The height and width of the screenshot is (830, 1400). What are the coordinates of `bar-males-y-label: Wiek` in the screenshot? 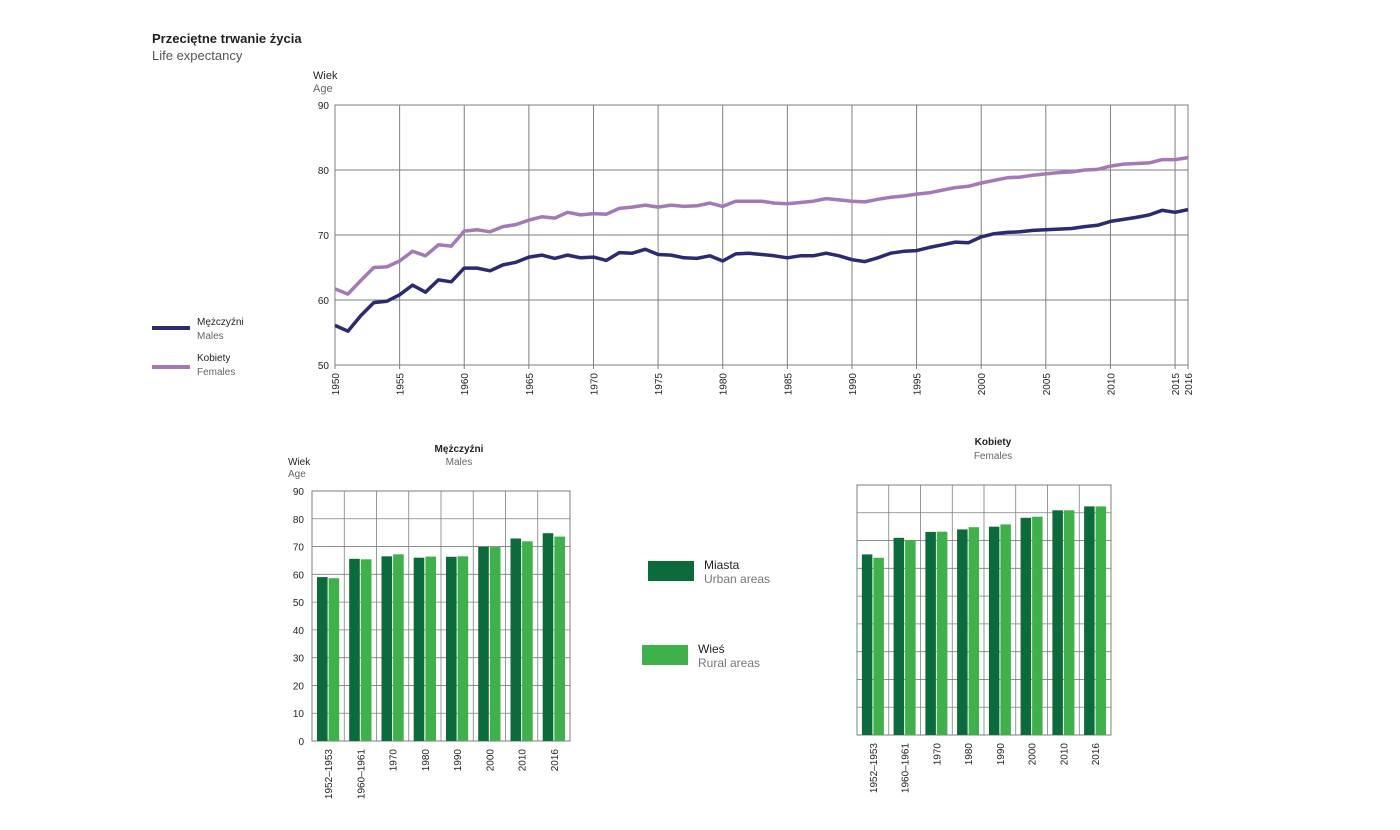 It's located at (299, 462).